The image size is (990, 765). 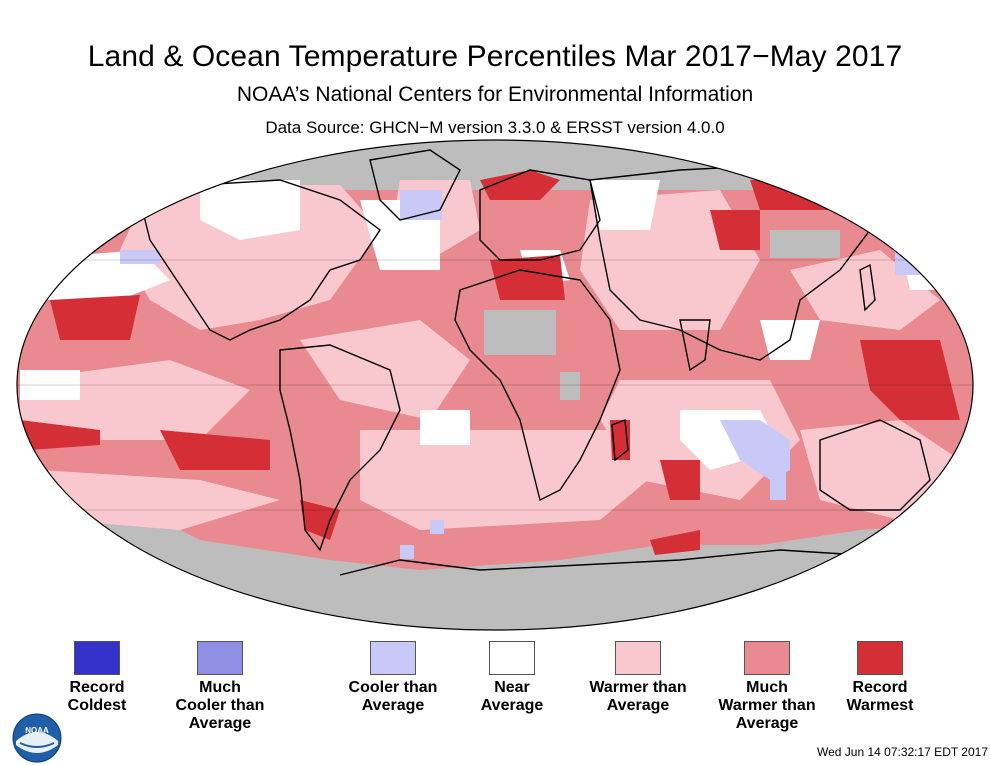 I want to click on noaa-logo-icon: NOAA, so click(x=37, y=738).